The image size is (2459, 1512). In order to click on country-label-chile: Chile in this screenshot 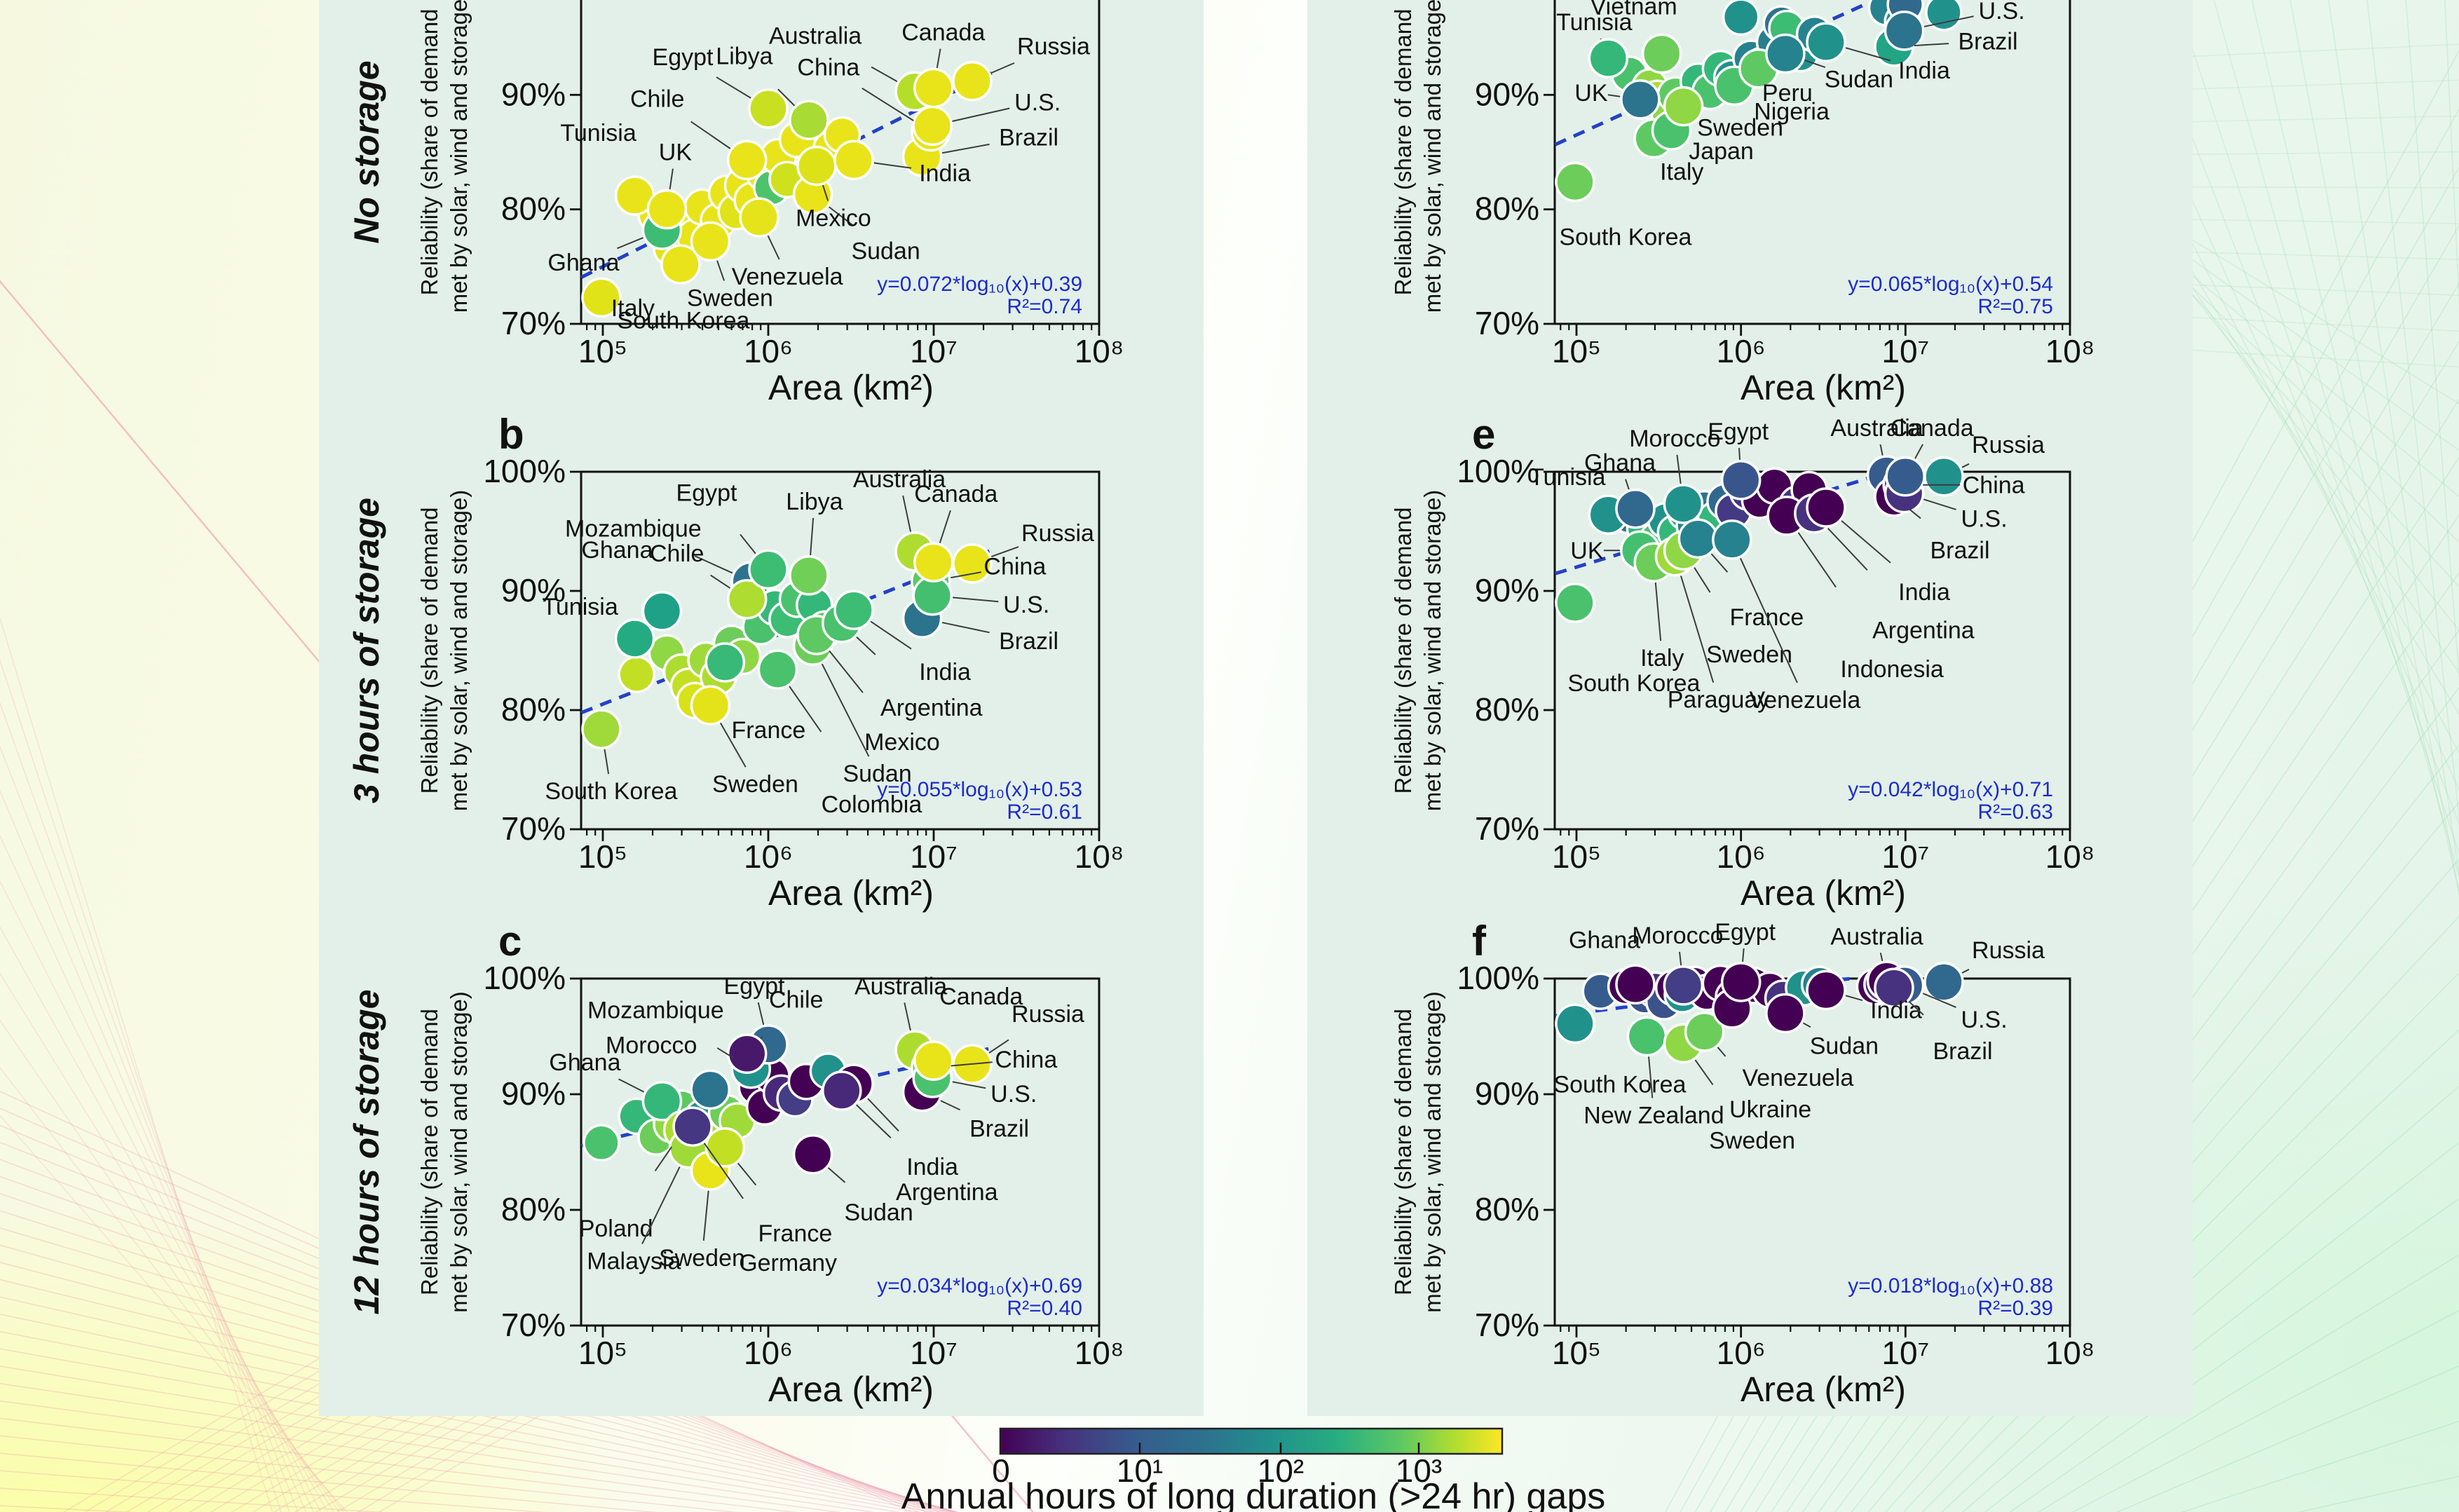, I will do `click(657, 99)`.